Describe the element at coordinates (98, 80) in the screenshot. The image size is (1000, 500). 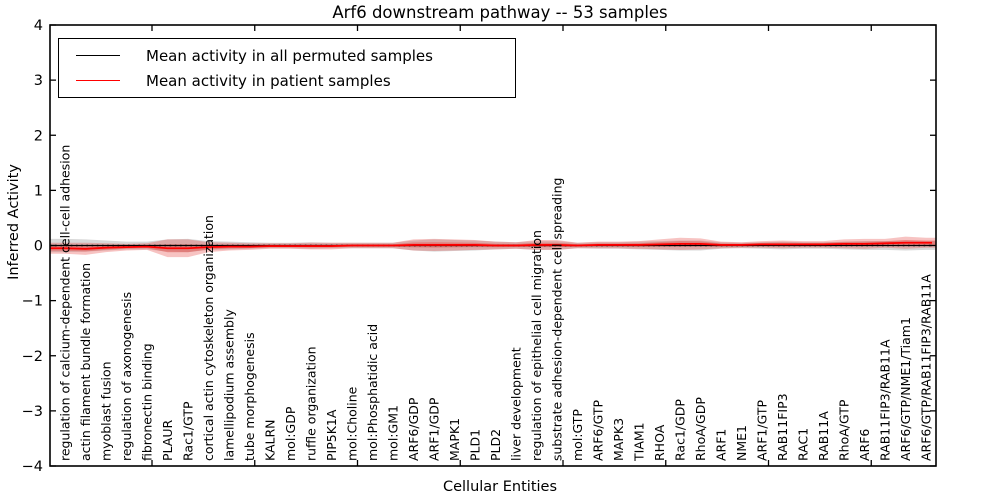
I see `patient-line-swatch` at that location.